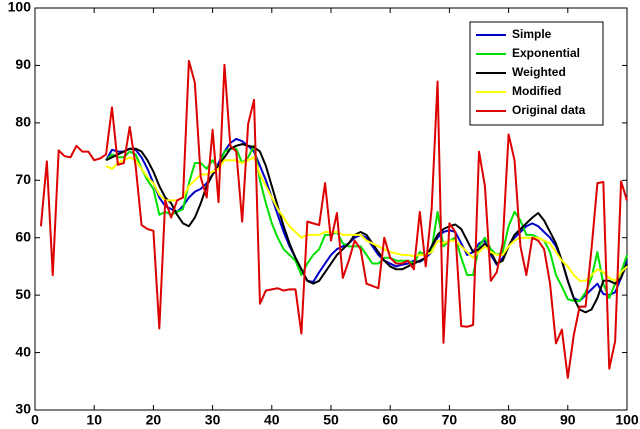 Image resolution: width=640 pixels, height=429 pixels. What do you see at coordinates (213, 420) in the screenshot?
I see `x-tick-label: 30` at bounding box center [213, 420].